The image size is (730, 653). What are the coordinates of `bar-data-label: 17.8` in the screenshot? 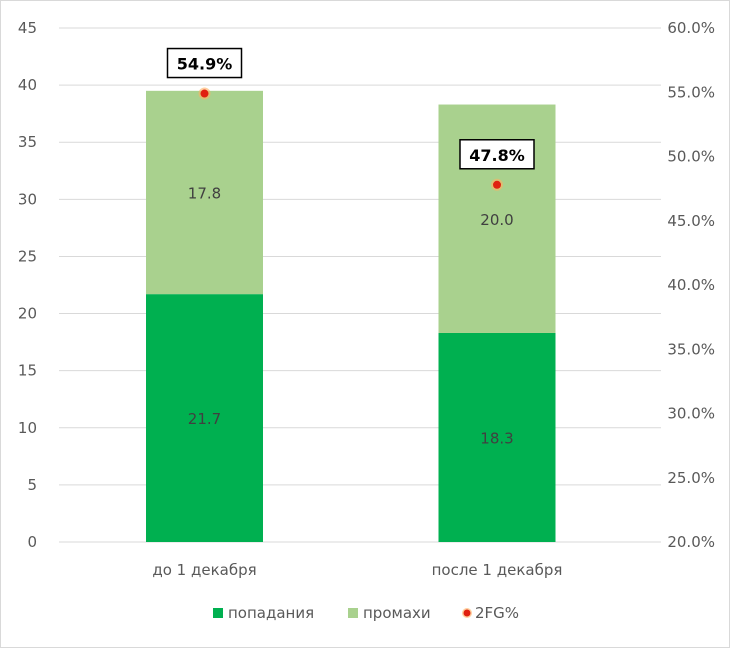 It's located at (204, 193).